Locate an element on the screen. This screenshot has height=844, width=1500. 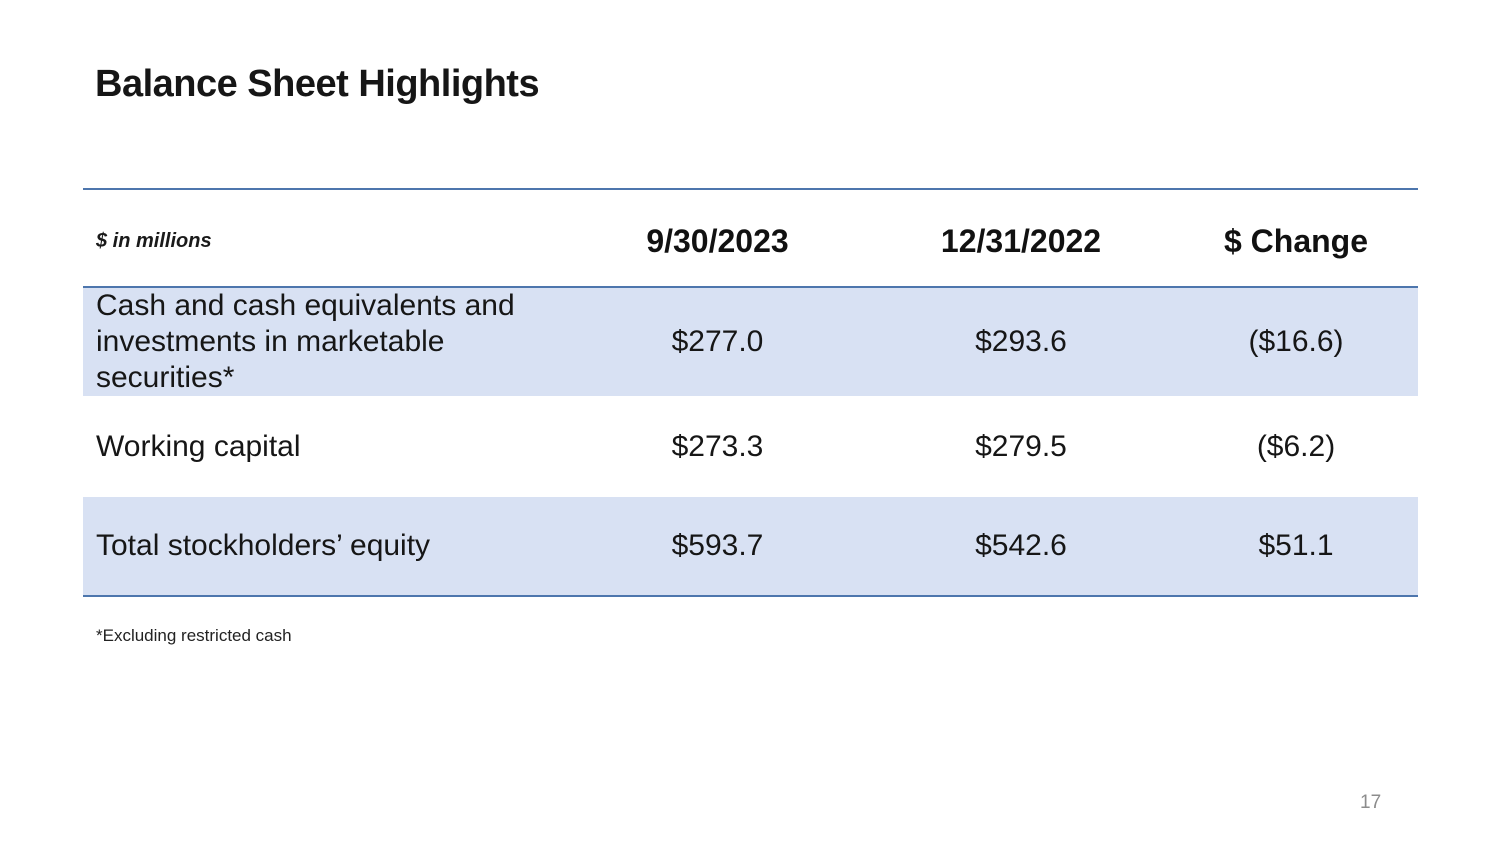
column-header-12-31-2022: 12/31/2022 is located at coordinates (1021, 240).